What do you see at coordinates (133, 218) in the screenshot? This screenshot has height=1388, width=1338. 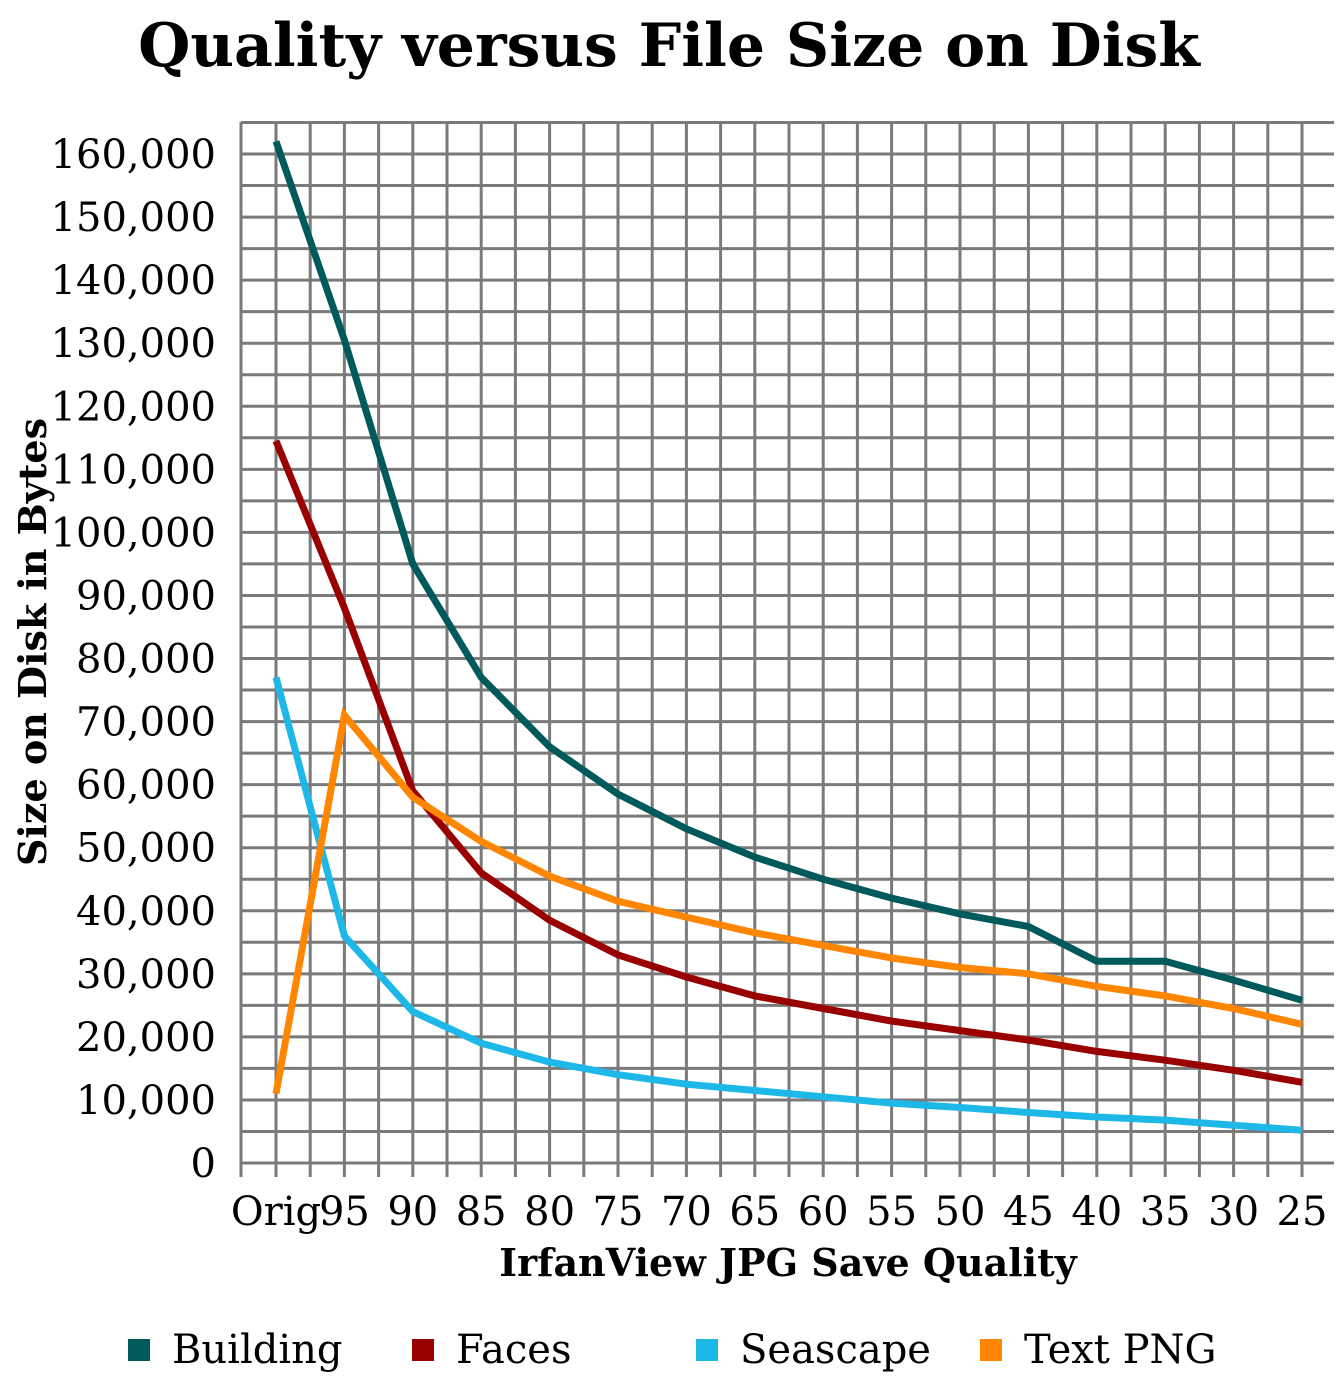 I see `y-tick-label: 150,000` at bounding box center [133, 218].